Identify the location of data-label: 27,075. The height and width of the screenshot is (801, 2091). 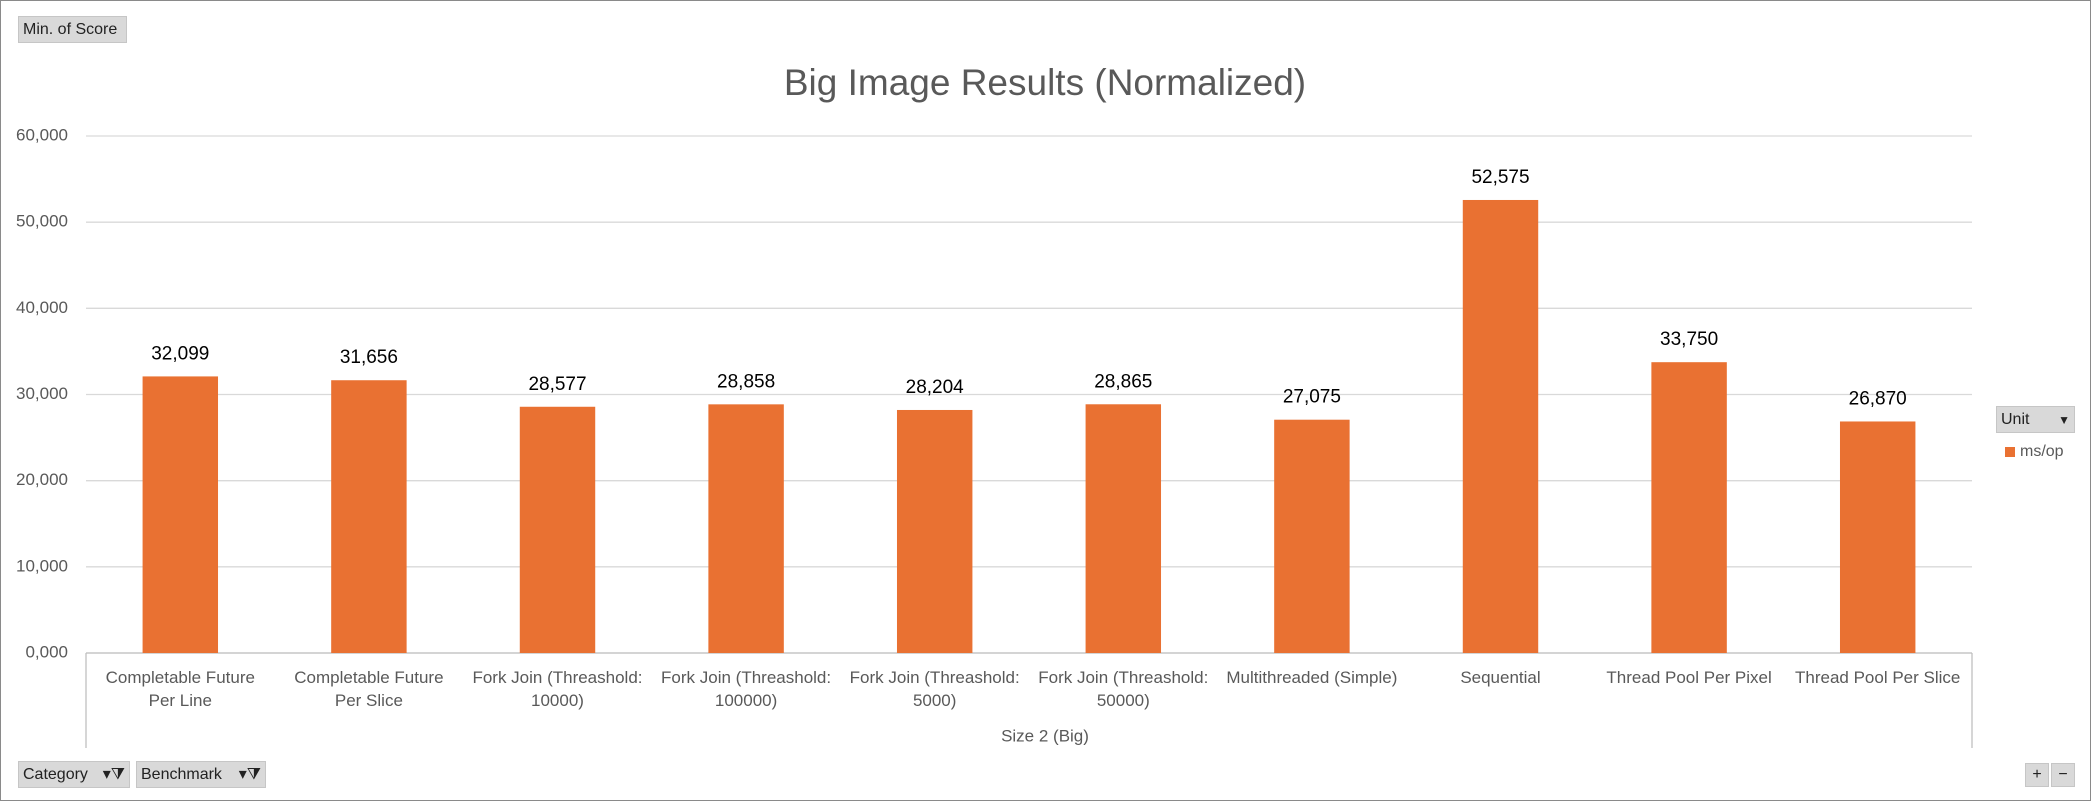
(1312, 397).